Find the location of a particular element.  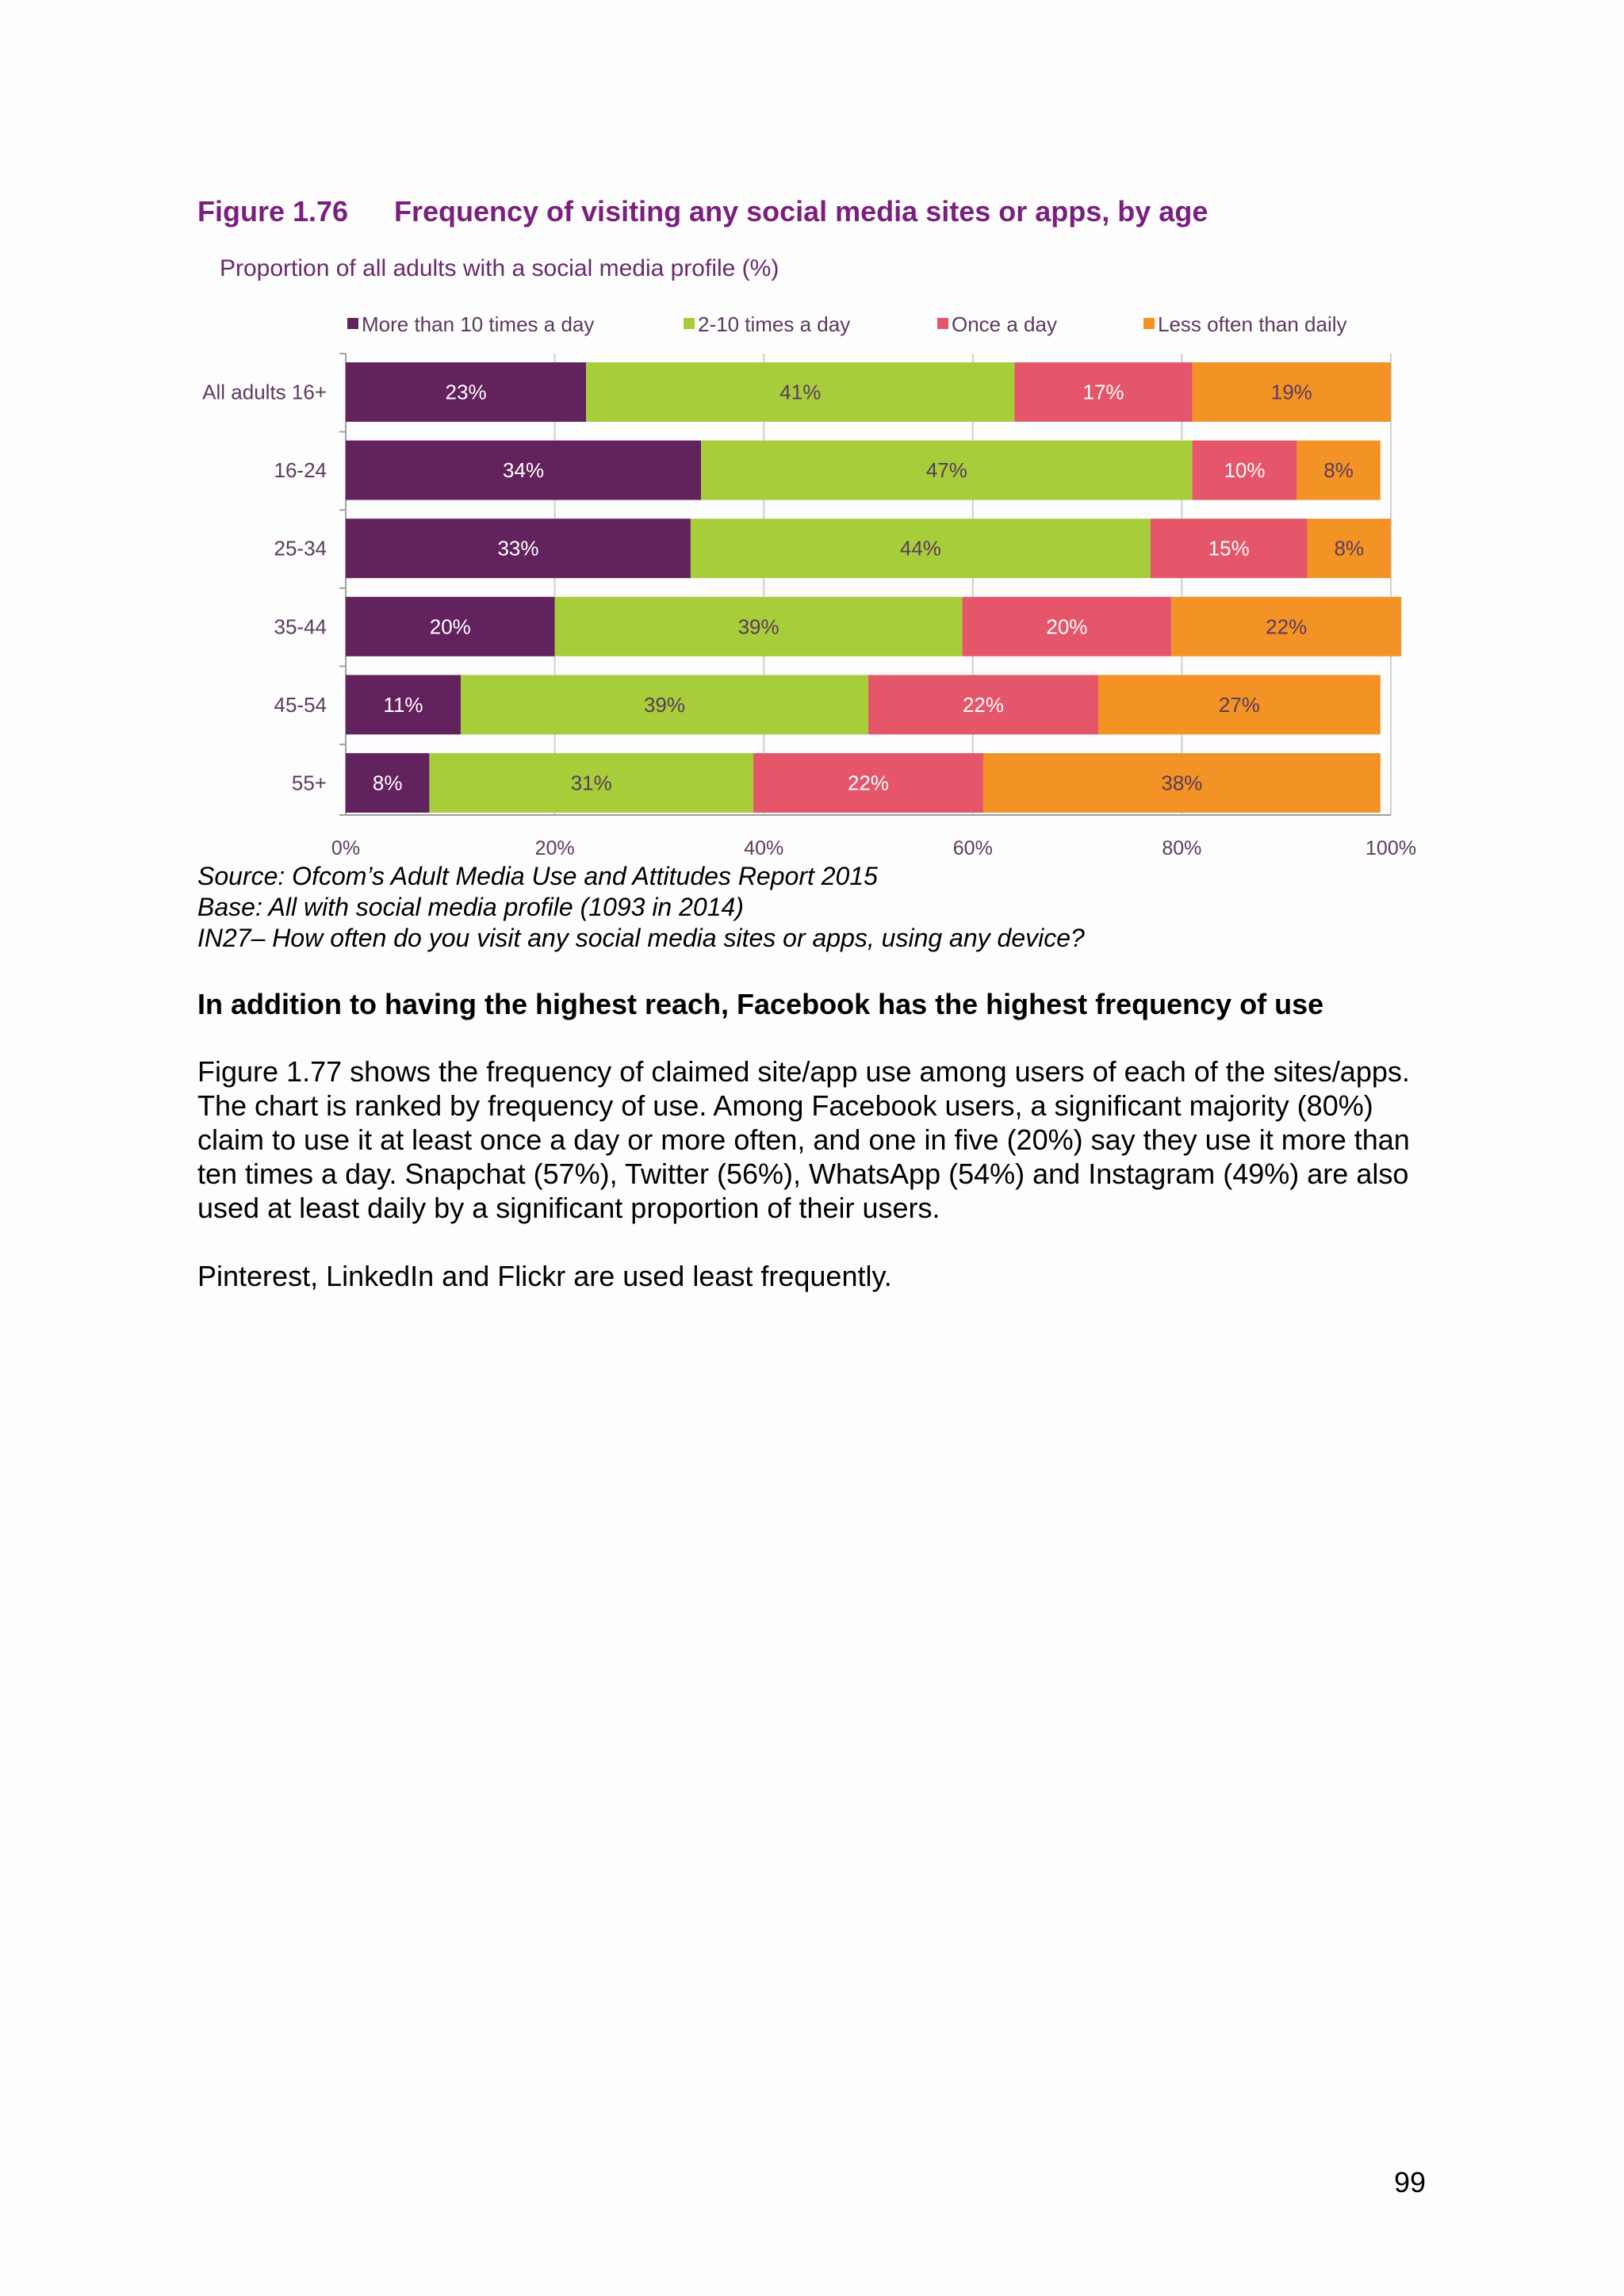

data-label: 19% is located at coordinates (1291, 393).